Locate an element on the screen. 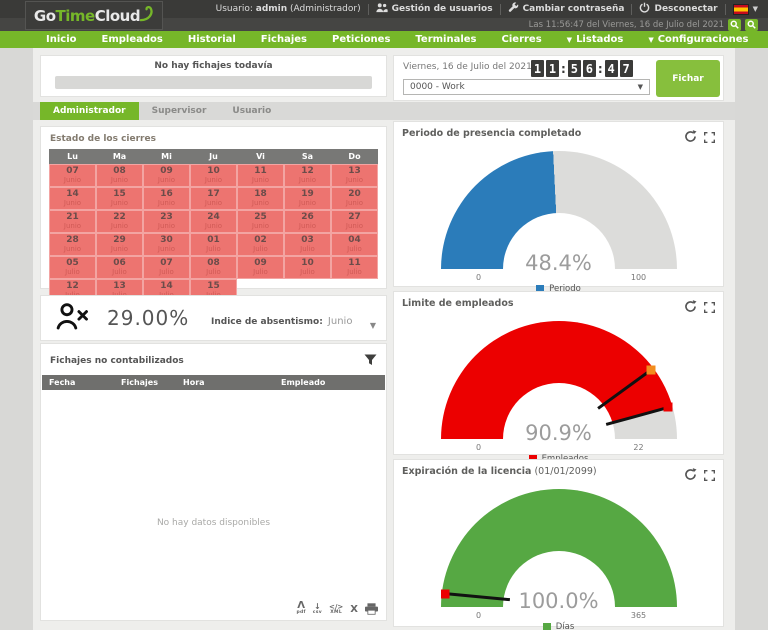 This screenshot has height=630, width=768. nav-item-cierres: Cierres is located at coordinates (521, 39).